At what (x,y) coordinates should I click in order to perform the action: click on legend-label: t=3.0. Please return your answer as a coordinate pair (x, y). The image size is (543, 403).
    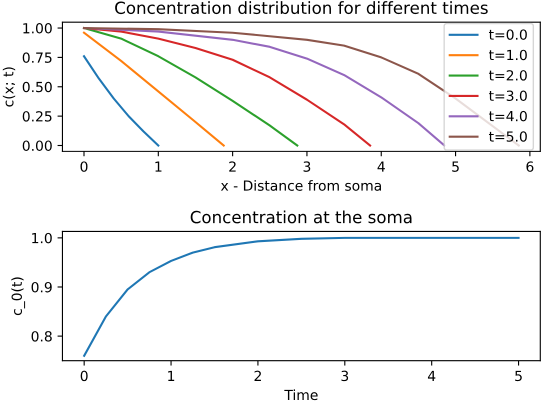
    Looking at the image, I should click on (507, 95).